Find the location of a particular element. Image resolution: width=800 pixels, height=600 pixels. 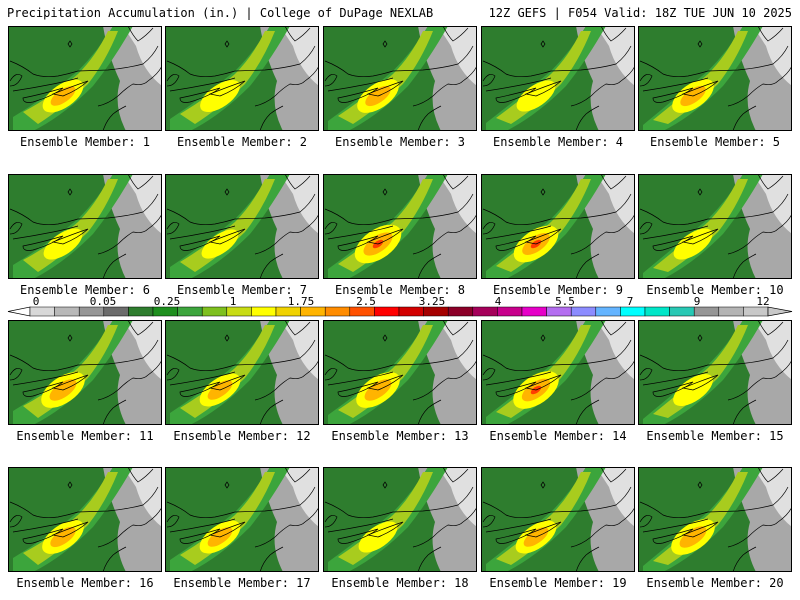

colorbar-tick-label: 0.05 is located at coordinates (103, 301).